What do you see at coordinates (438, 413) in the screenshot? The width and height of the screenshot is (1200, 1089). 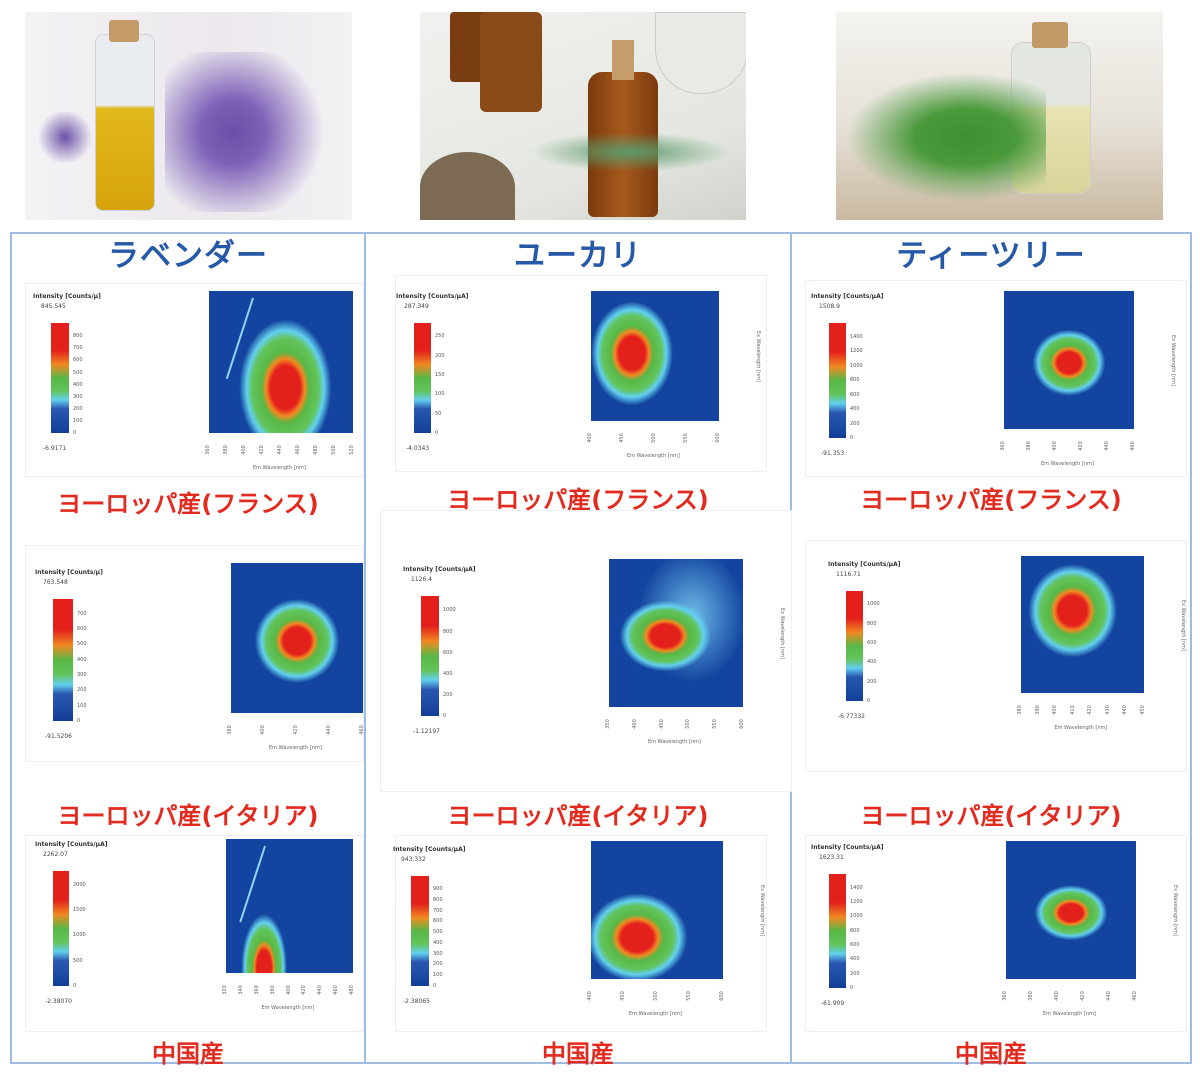 I see `colorbar-tick-label: 50` at bounding box center [438, 413].